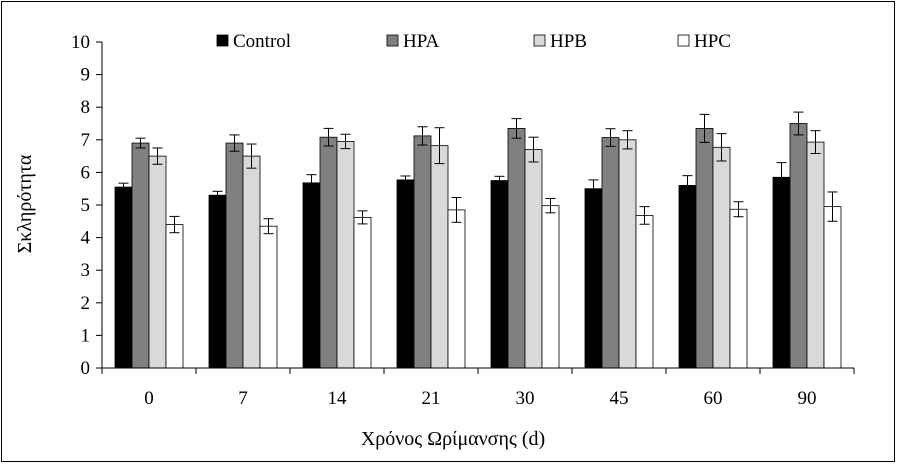 The width and height of the screenshot is (898, 465). What do you see at coordinates (80, 42) in the screenshot?
I see `y-tick-label: 10` at bounding box center [80, 42].